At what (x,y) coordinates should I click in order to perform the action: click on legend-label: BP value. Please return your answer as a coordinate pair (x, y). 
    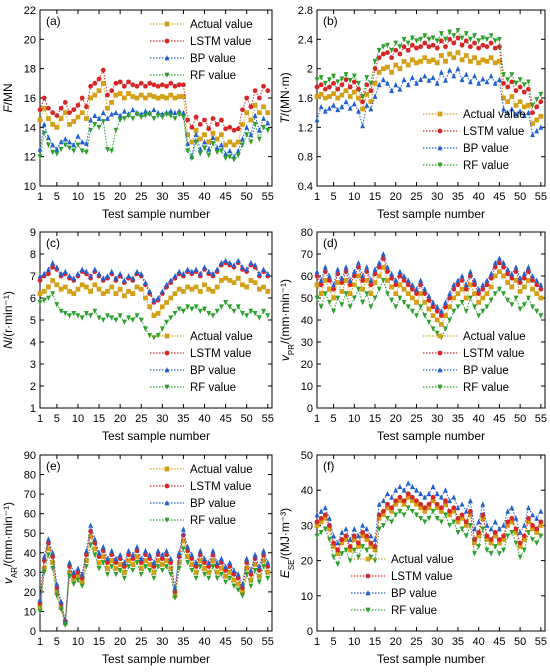
    Looking at the image, I should click on (486, 371).